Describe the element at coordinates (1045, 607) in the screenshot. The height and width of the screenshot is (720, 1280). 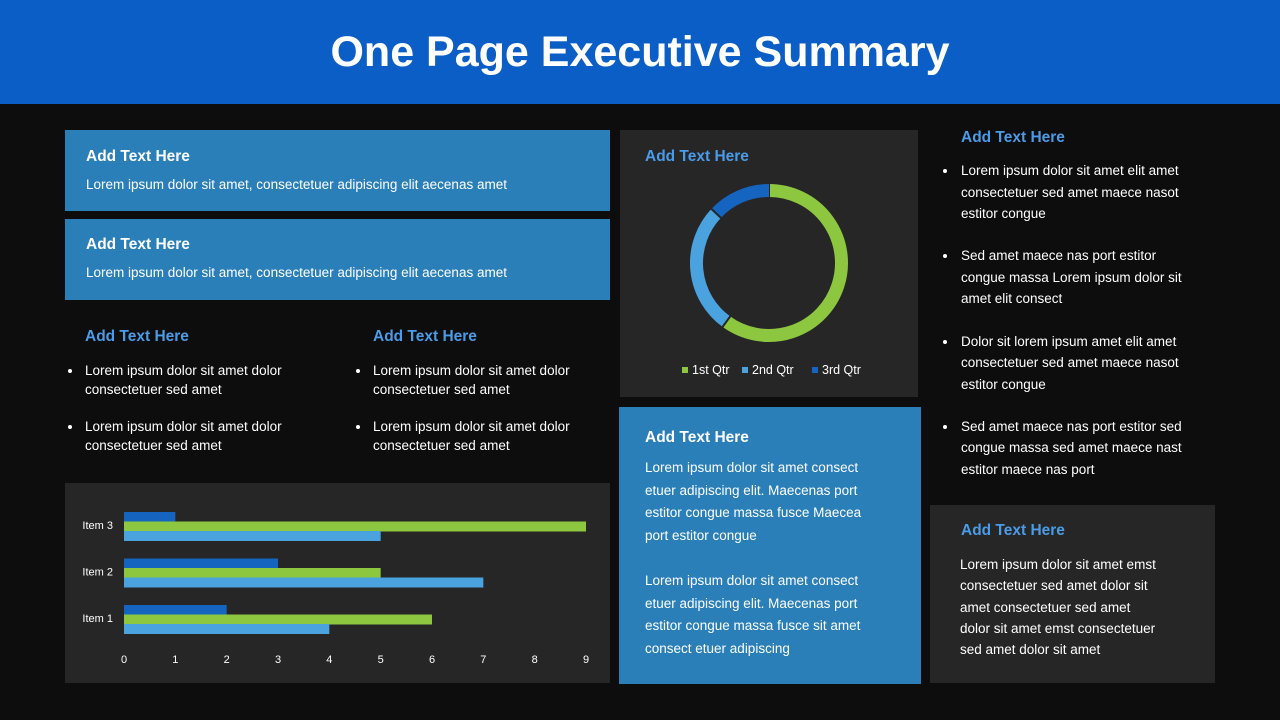
I see `panel-text: amet consectetuer sed amet` at that location.